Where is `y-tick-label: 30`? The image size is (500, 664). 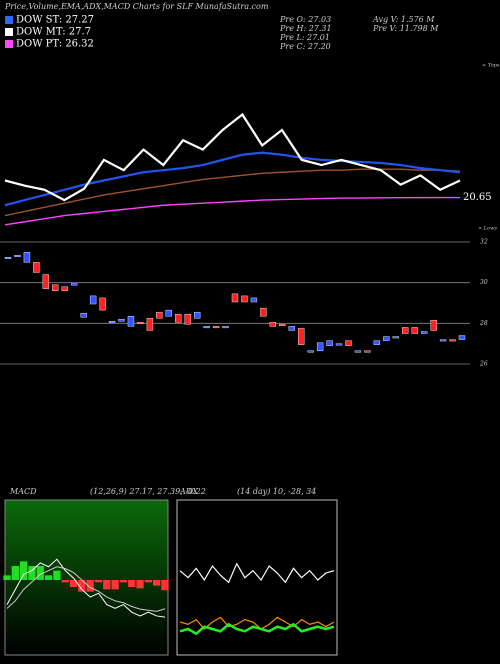
y-tick-label: 30 is located at coordinates (484, 282).